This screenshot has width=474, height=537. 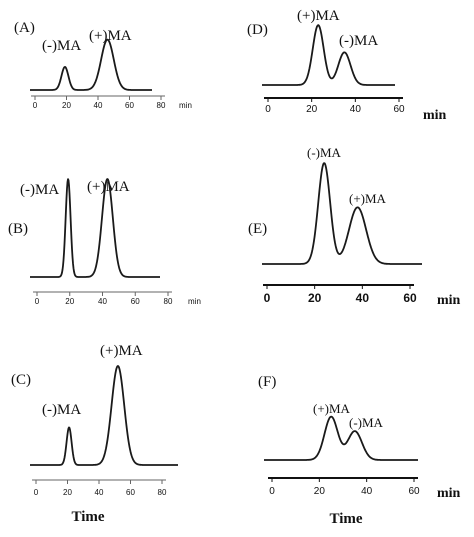 What do you see at coordinates (332, 408) in the screenshot?
I see `peak-label-f-1: (+)MA` at bounding box center [332, 408].